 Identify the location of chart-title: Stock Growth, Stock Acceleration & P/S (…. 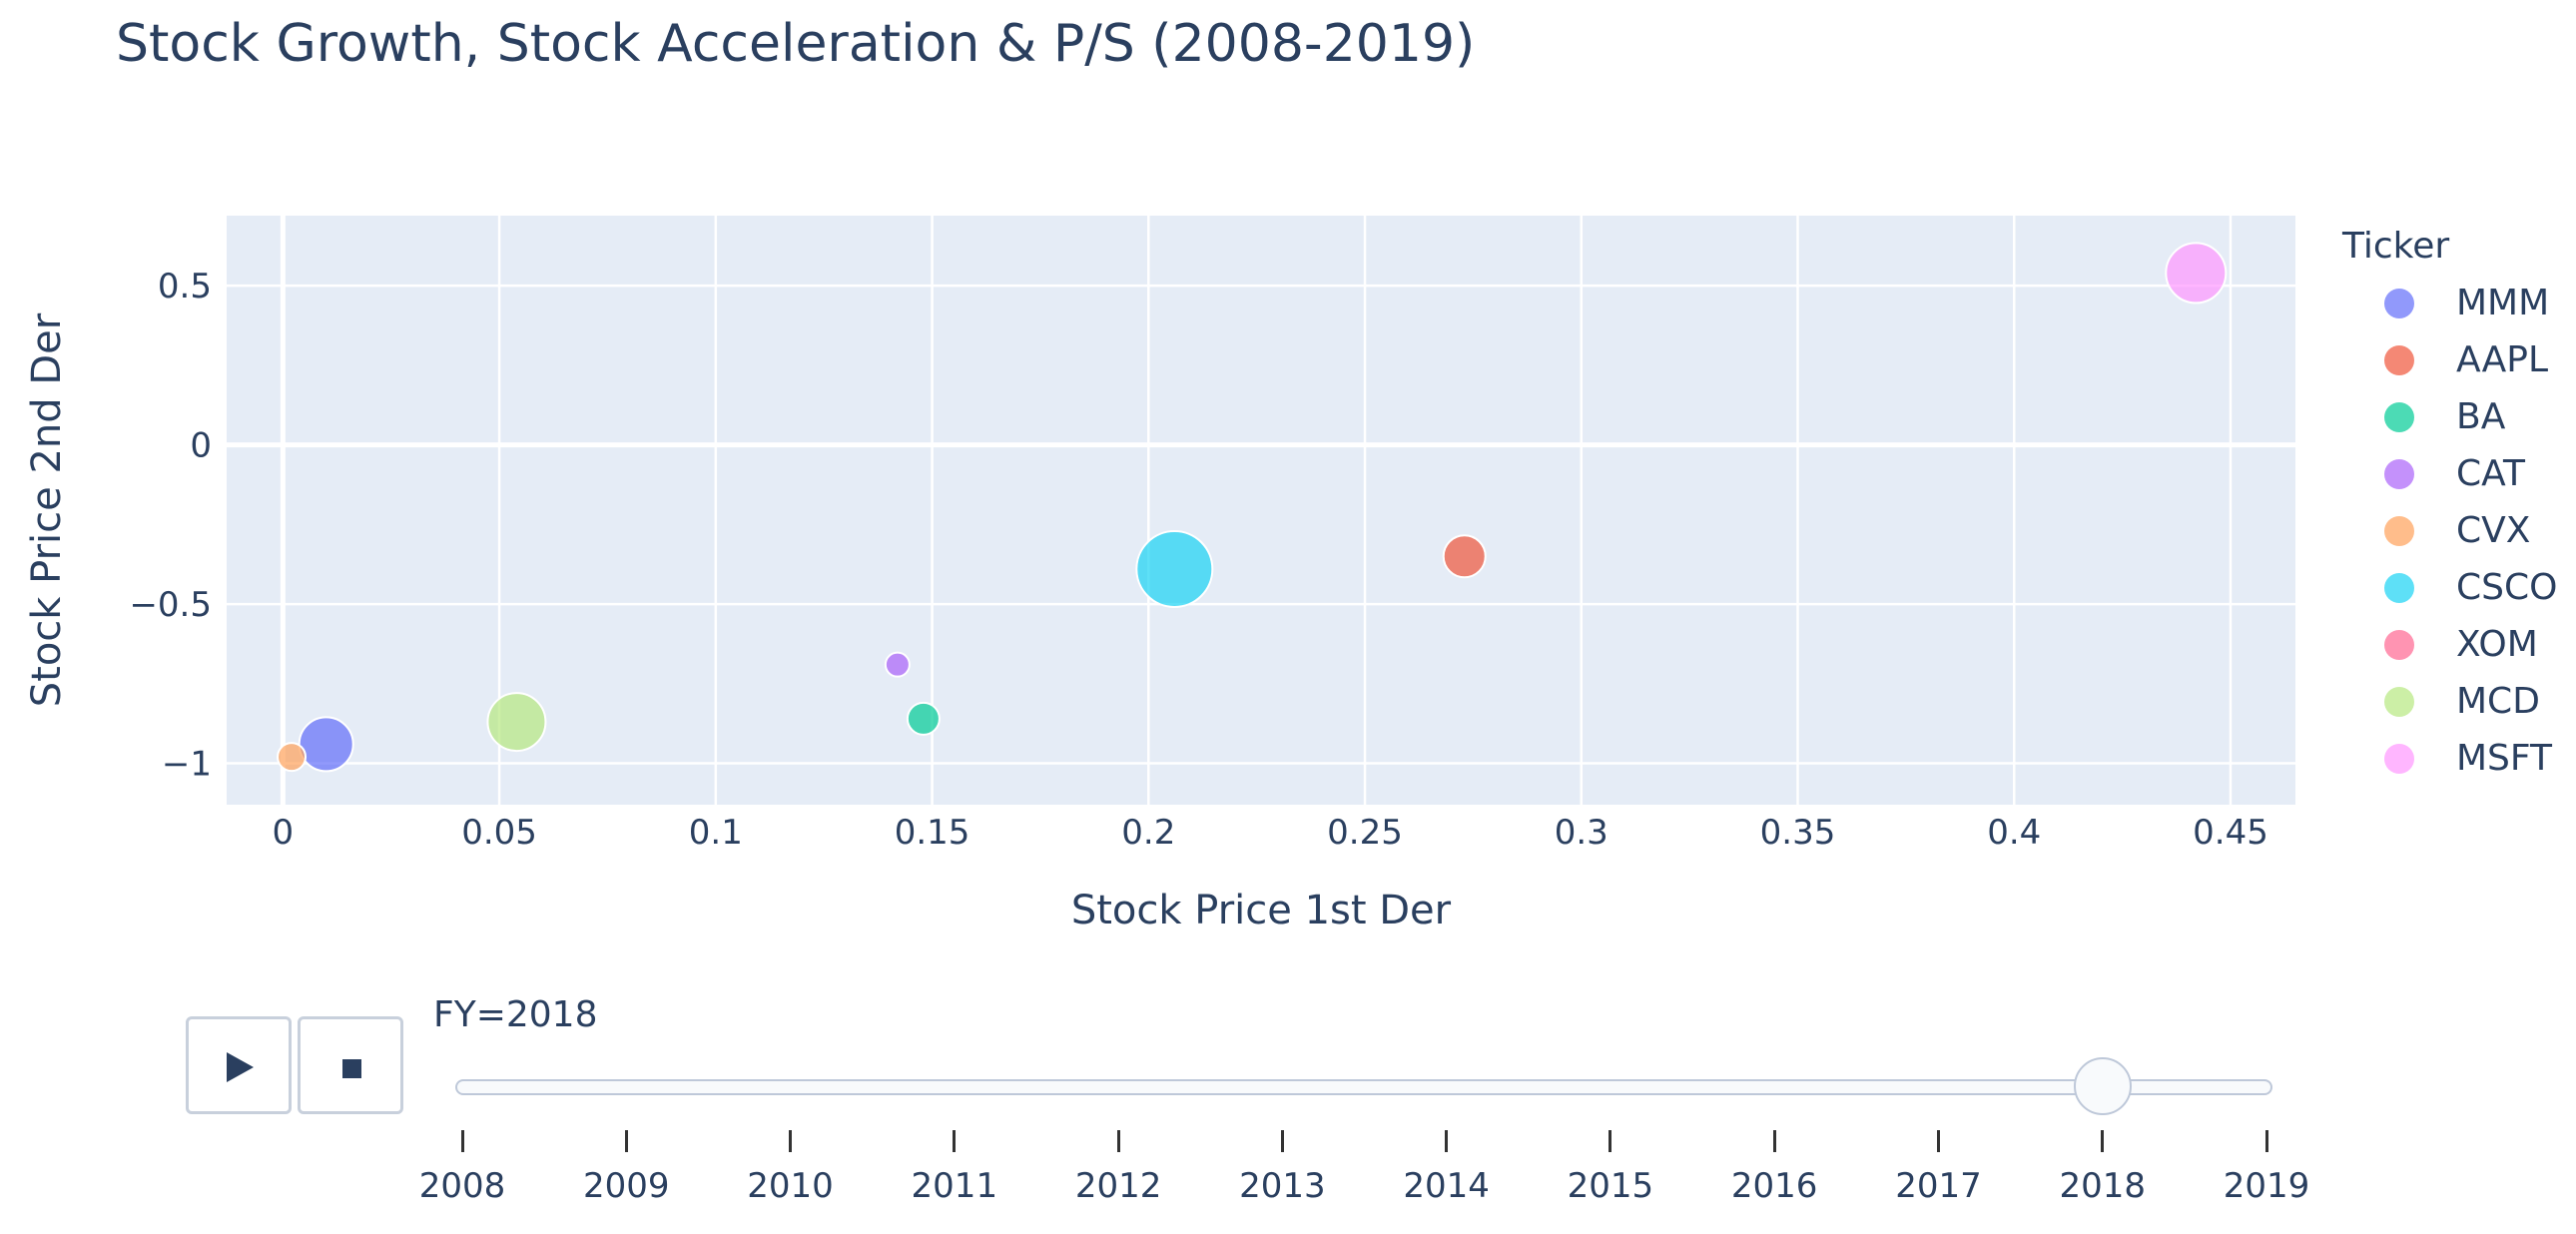
(796, 44).